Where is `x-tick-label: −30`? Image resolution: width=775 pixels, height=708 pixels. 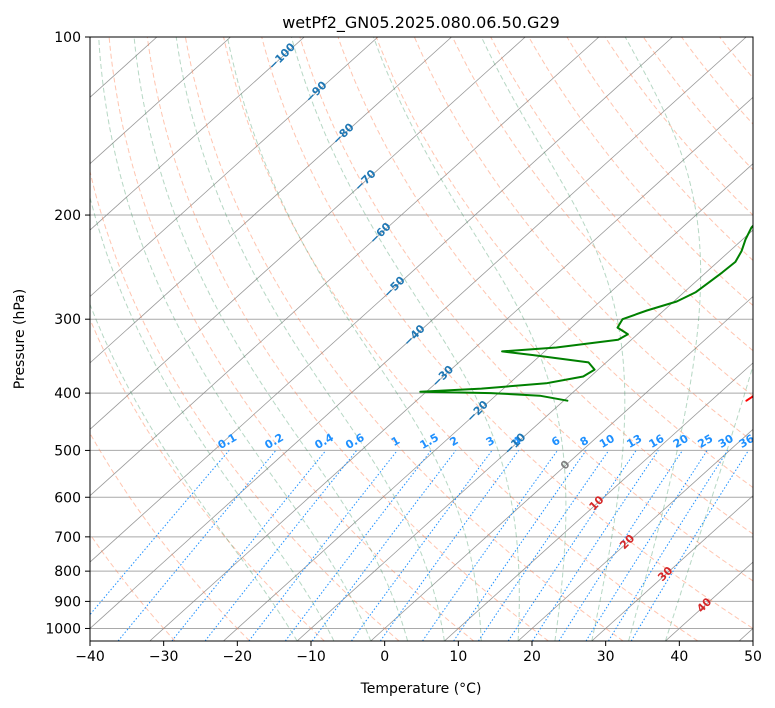
x-tick-label: −30 is located at coordinates (164, 657).